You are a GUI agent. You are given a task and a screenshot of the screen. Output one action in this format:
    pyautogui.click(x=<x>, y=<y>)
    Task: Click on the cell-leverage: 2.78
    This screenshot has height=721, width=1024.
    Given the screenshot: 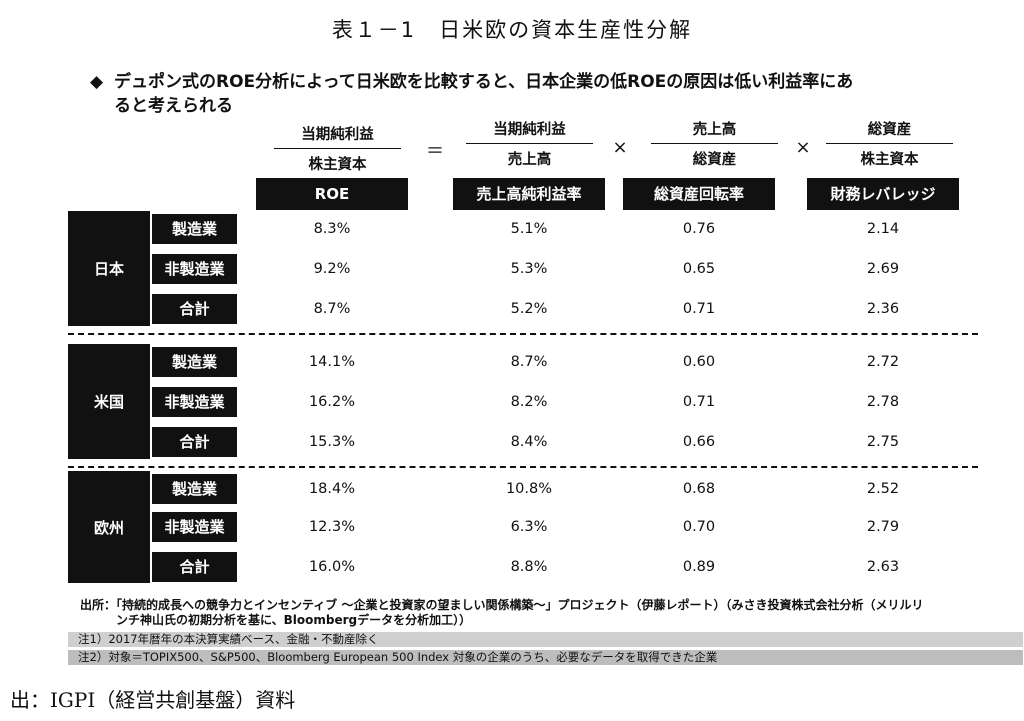 What is the action you would take?
    pyautogui.click(x=883, y=402)
    